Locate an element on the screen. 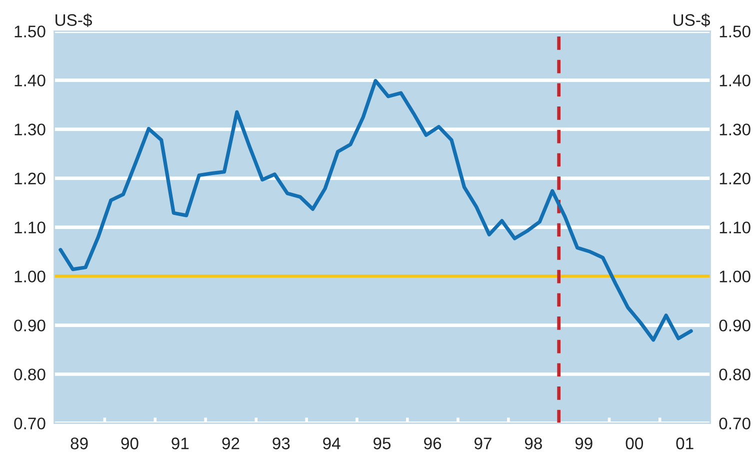 This screenshot has height=459, width=754. x-tick-label: 99 is located at coordinates (583, 444).